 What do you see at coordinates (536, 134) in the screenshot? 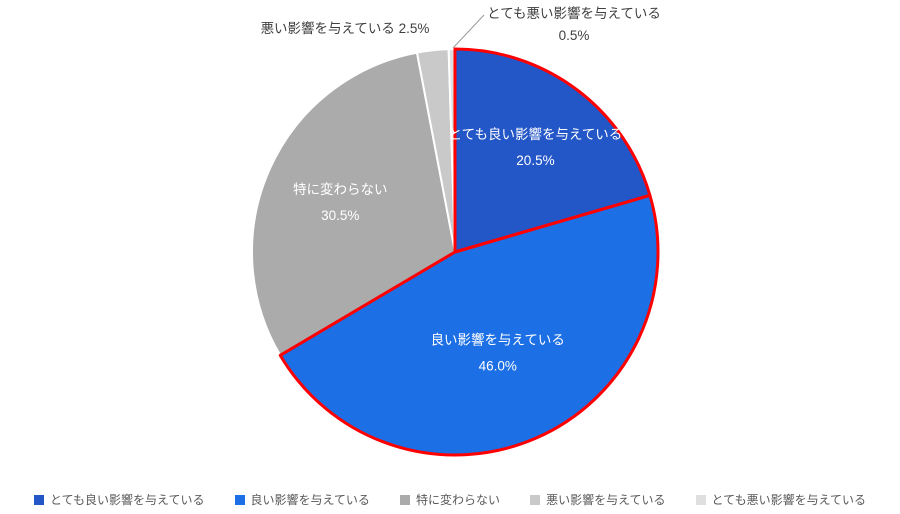
I see `slice-label-0: とても良い影響を与えている` at bounding box center [536, 134].